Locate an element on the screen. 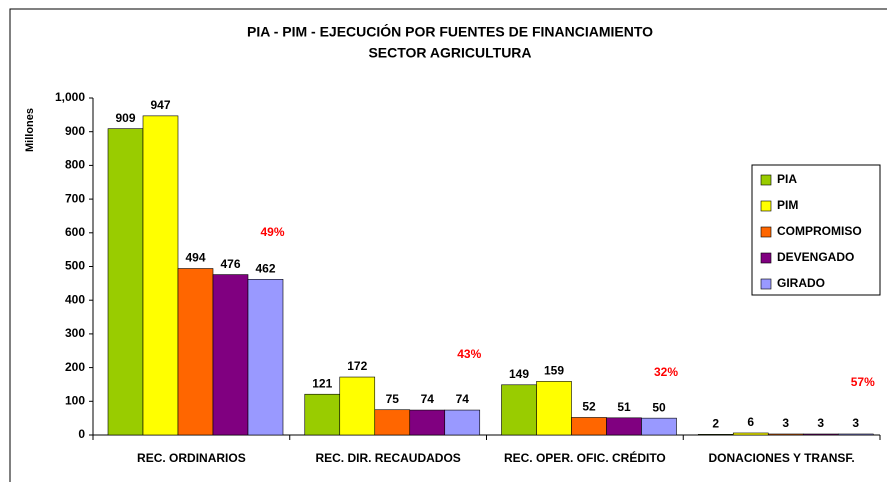 This screenshot has height=482, width=887. y-tick-label: 500 is located at coordinates (75, 266).